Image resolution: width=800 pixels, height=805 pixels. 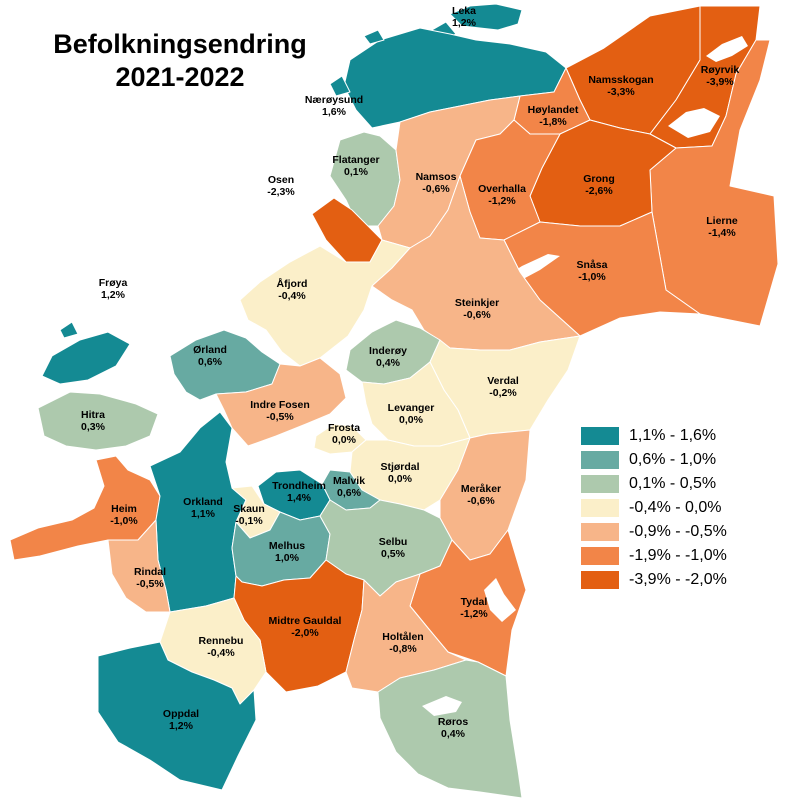 What do you see at coordinates (403, 649) in the screenshot?
I see `label-value-holtålen: -0,8%` at bounding box center [403, 649].